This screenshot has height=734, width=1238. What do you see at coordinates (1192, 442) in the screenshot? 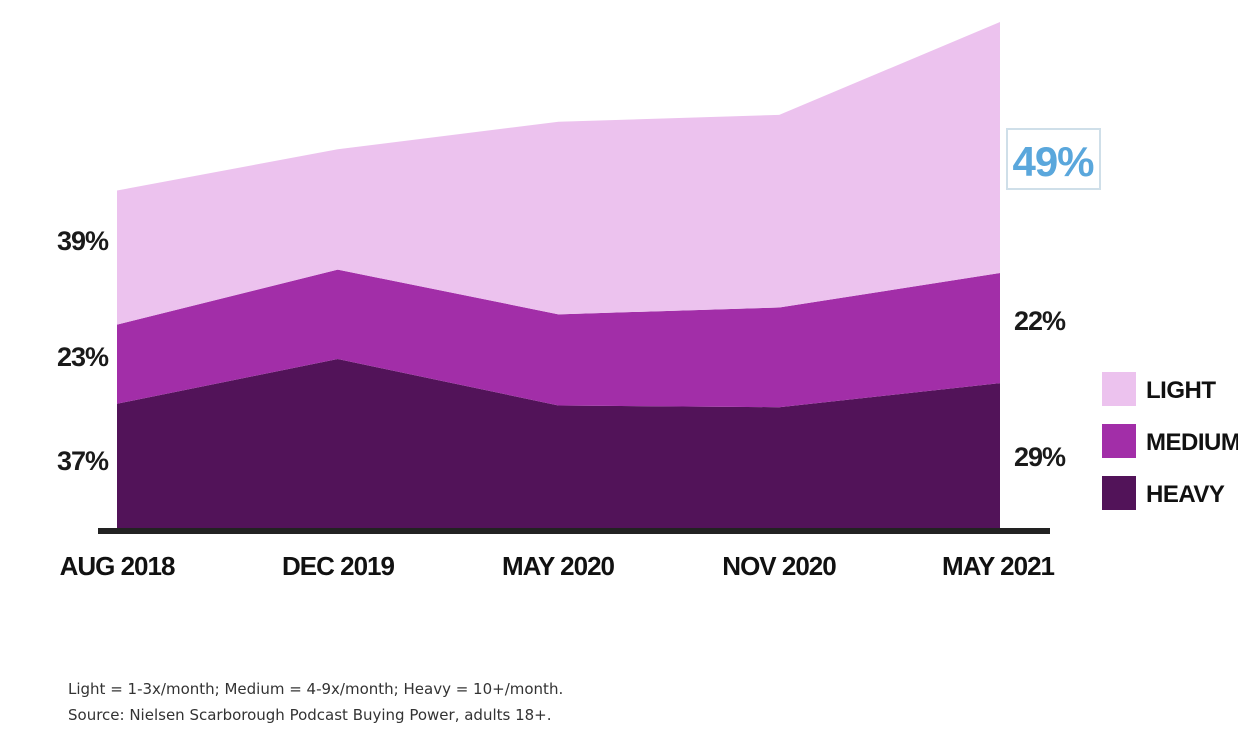
I see `legend-label-medium: MEDIUM` at bounding box center [1192, 442].